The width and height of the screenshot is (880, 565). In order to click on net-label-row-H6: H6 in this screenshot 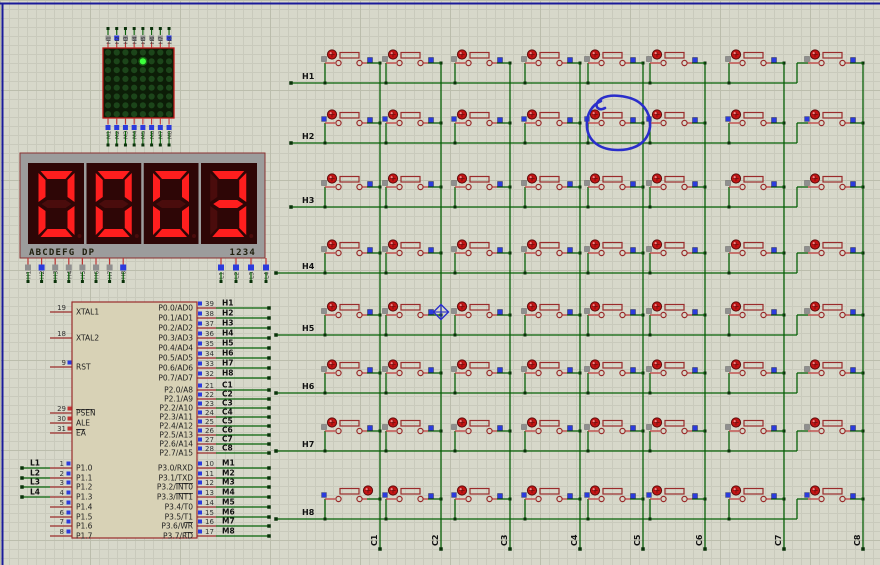, I will do `click(308, 386)`.